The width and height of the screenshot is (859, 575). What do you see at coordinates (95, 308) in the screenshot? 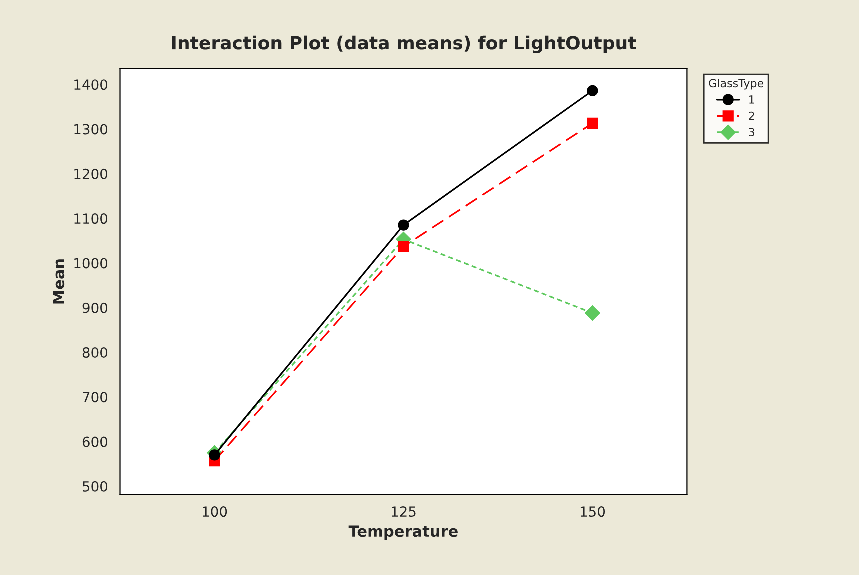
I see `y-tick-label: 900` at bounding box center [95, 308].